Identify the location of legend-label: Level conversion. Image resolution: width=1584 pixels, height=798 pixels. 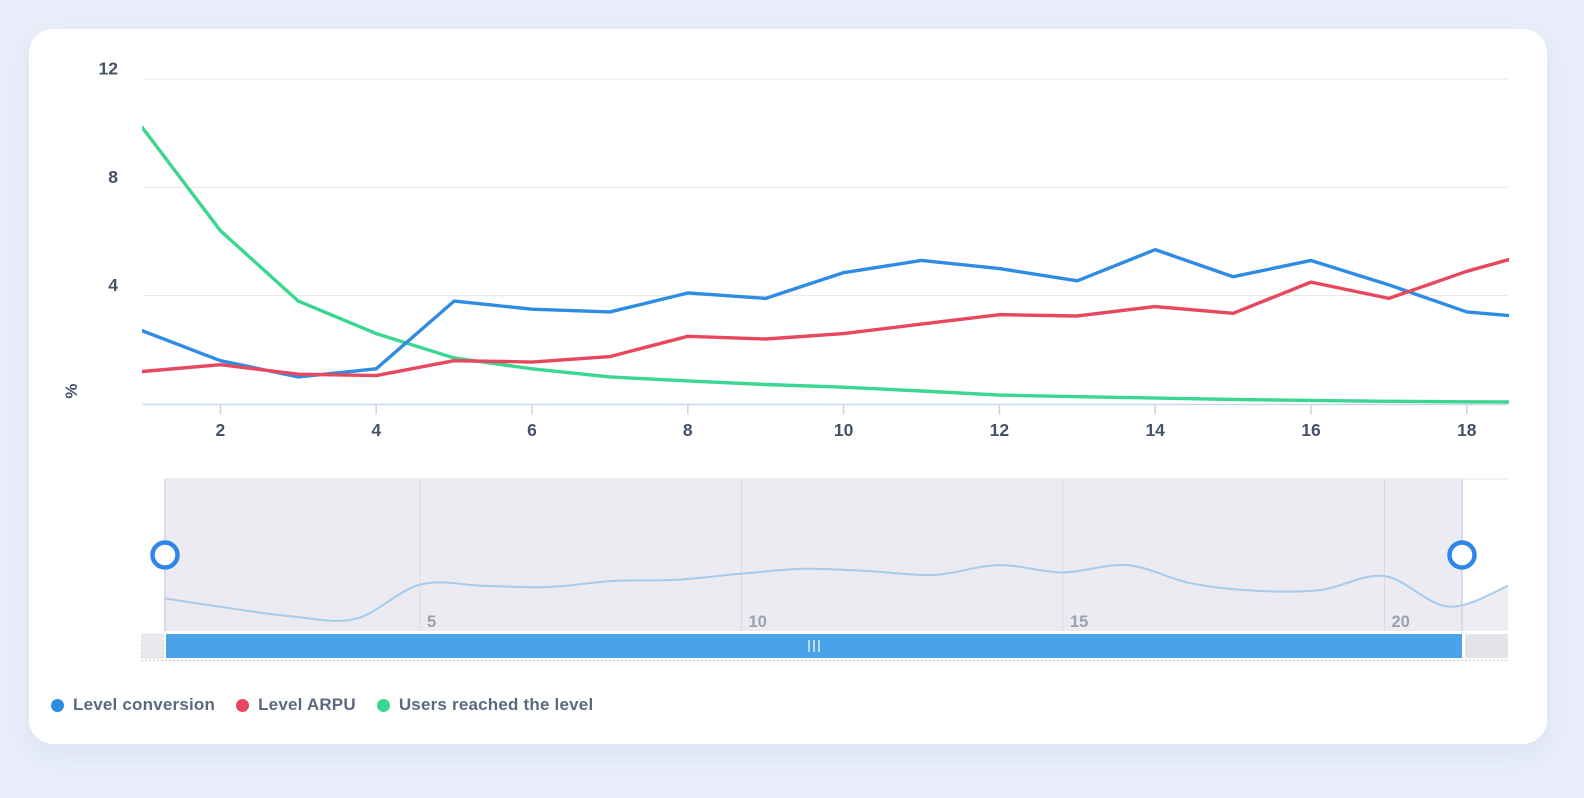
(144, 704).